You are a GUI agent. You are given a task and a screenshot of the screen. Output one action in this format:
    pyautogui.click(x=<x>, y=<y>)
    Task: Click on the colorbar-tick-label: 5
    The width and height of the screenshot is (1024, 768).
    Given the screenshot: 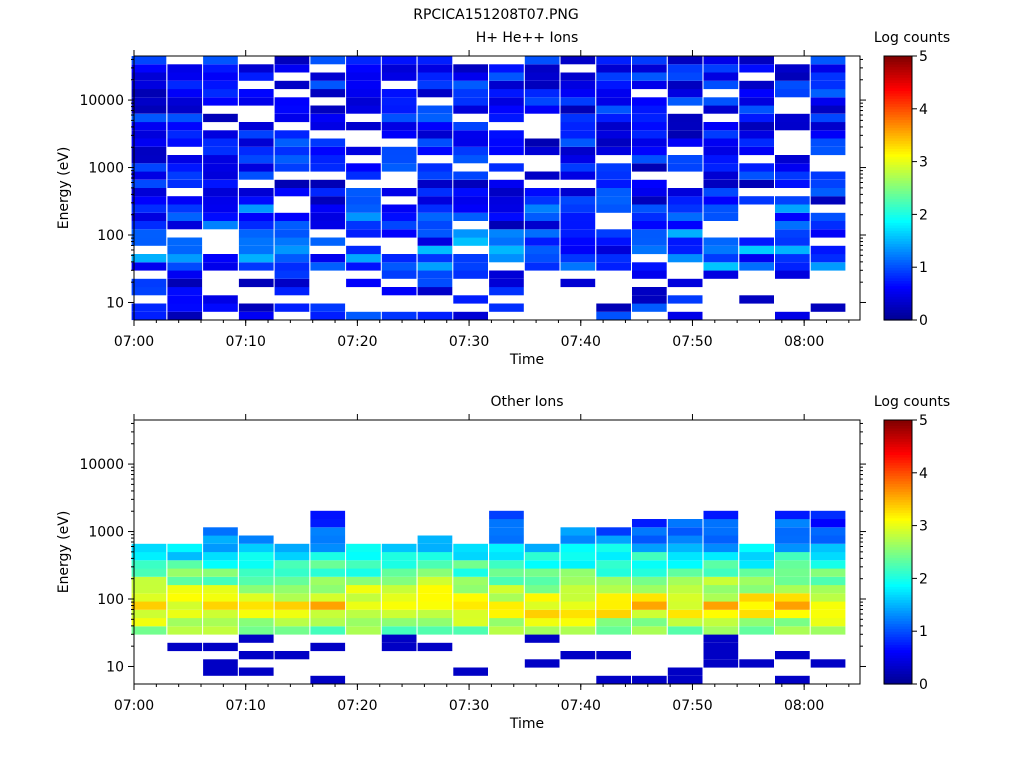 What is the action you would take?
    pyautogui.click(x=923, y=421)
    